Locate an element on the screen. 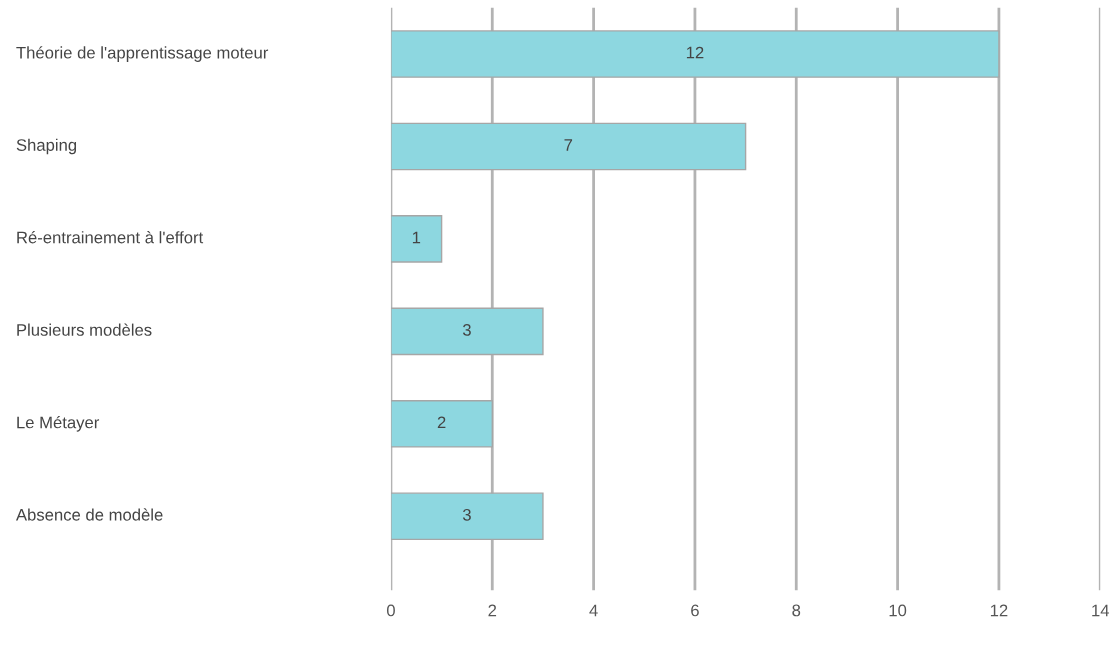 The width and height of the screenshot is (1117, 650). x-tick-label: 10 is located at coordinates (898, 610).